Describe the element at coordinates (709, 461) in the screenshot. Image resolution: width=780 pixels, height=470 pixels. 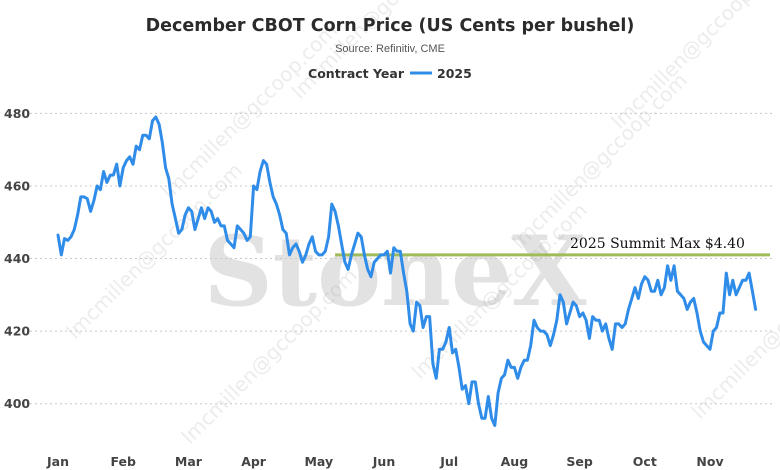
I see `x-tick-label: Nov` at that location.